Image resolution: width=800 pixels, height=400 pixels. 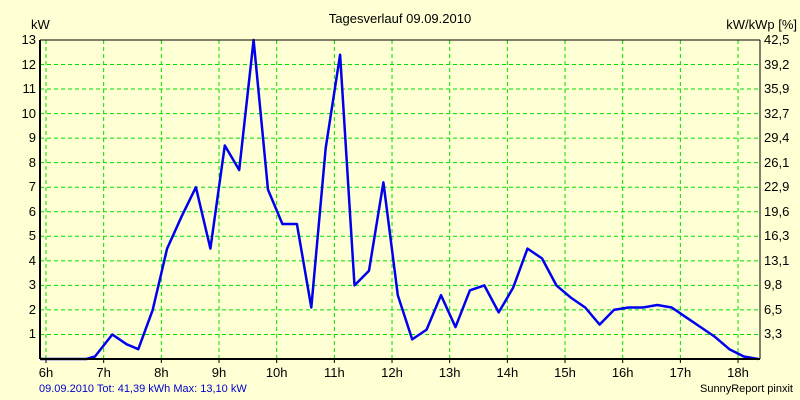 What do you see at coordinates (28, 64) in the screenshot?
I see `left-tick-label: 12` at bounding box center [28, 64].